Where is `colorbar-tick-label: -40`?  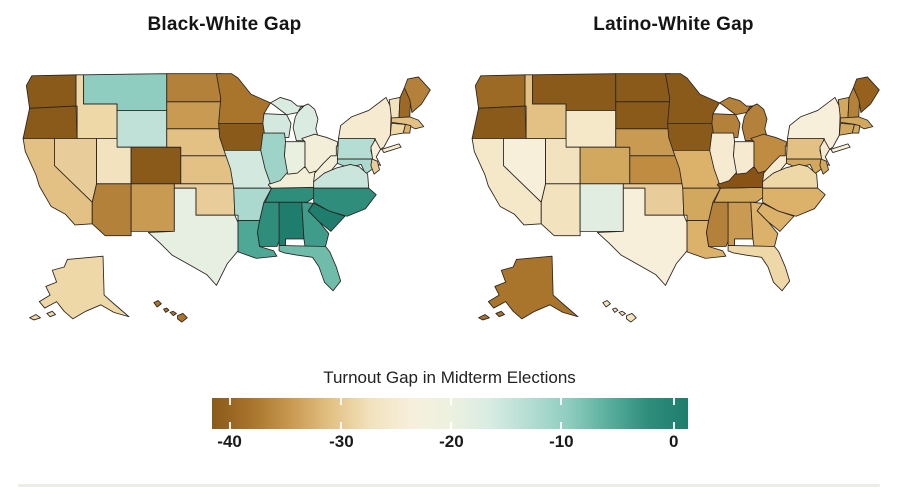 colorbar-tick-label: -40 is located at coordinates (229, 441).